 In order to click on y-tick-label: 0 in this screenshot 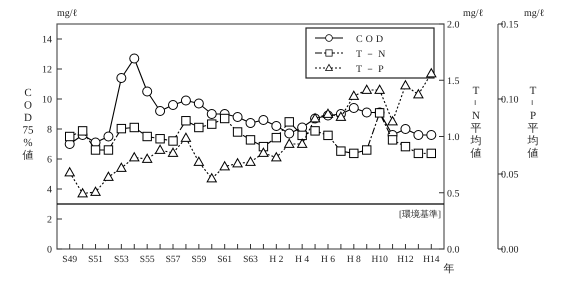, I will do `click(49, 250)`.